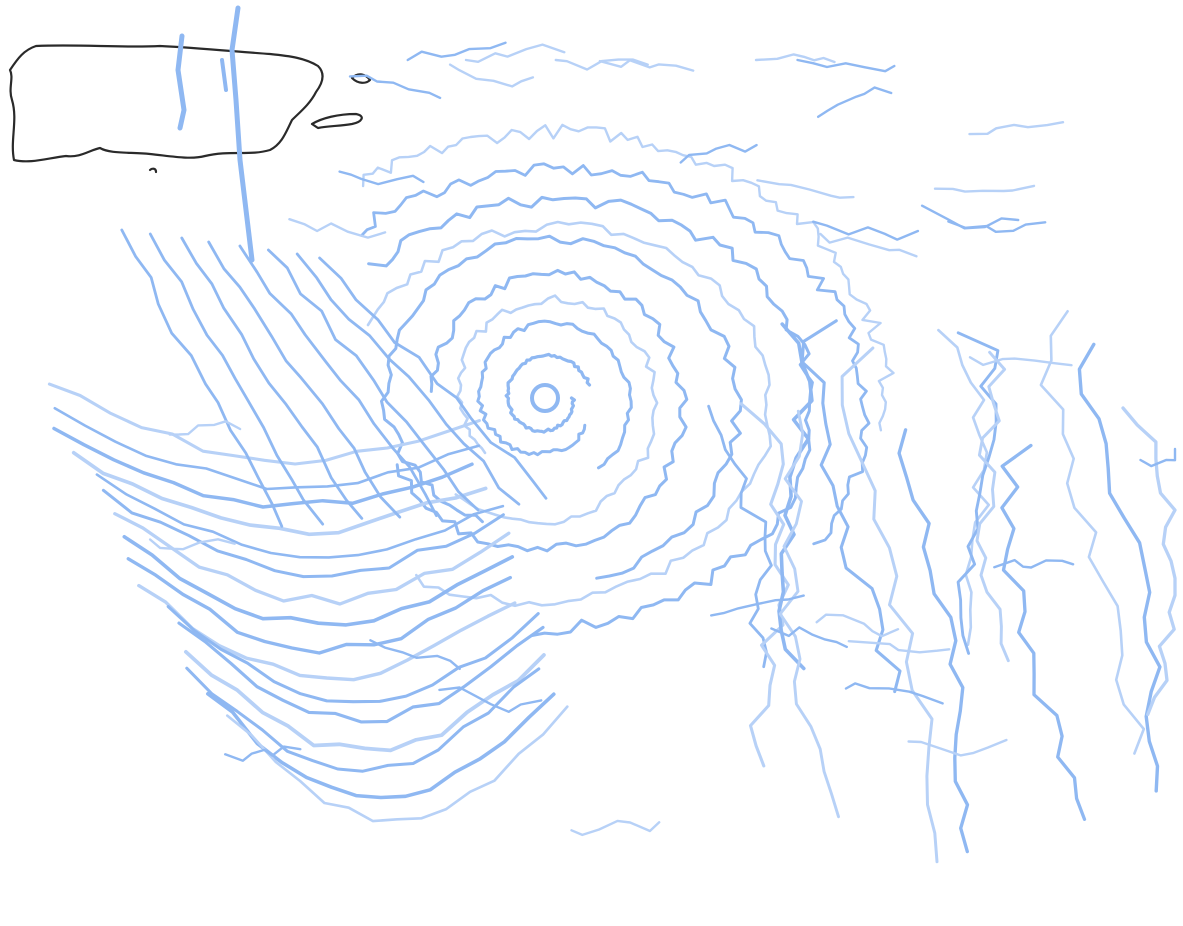 The height and width of the screenshot is (926, 1183). I want to click on middle-spiral-band, so click(542, 410).